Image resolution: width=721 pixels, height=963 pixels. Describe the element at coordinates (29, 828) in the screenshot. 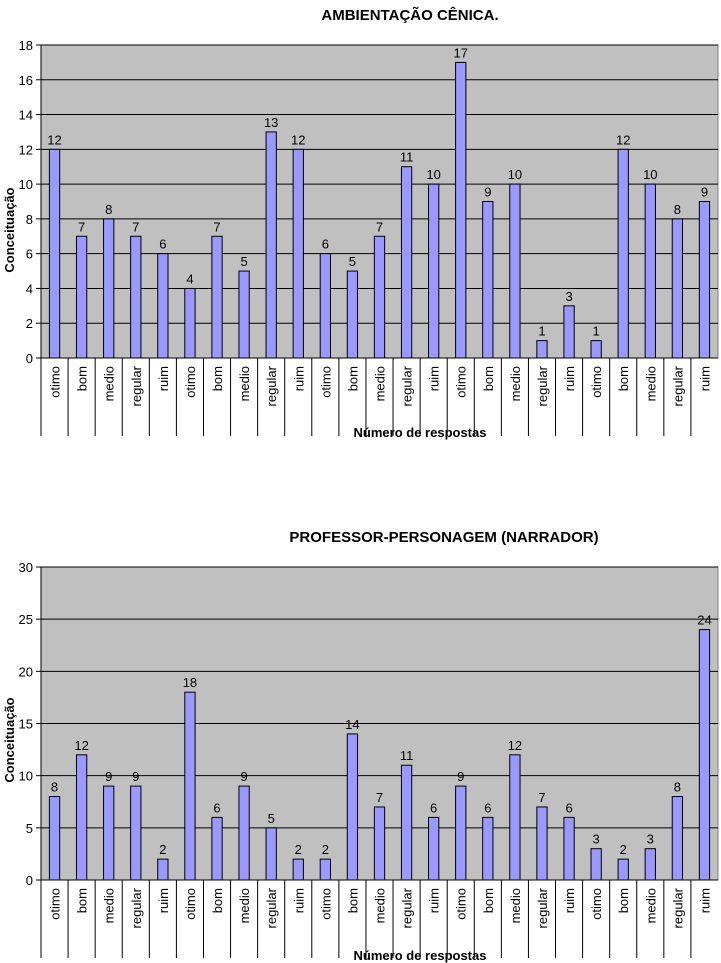

I see `y-tick-label: 5` at that location.